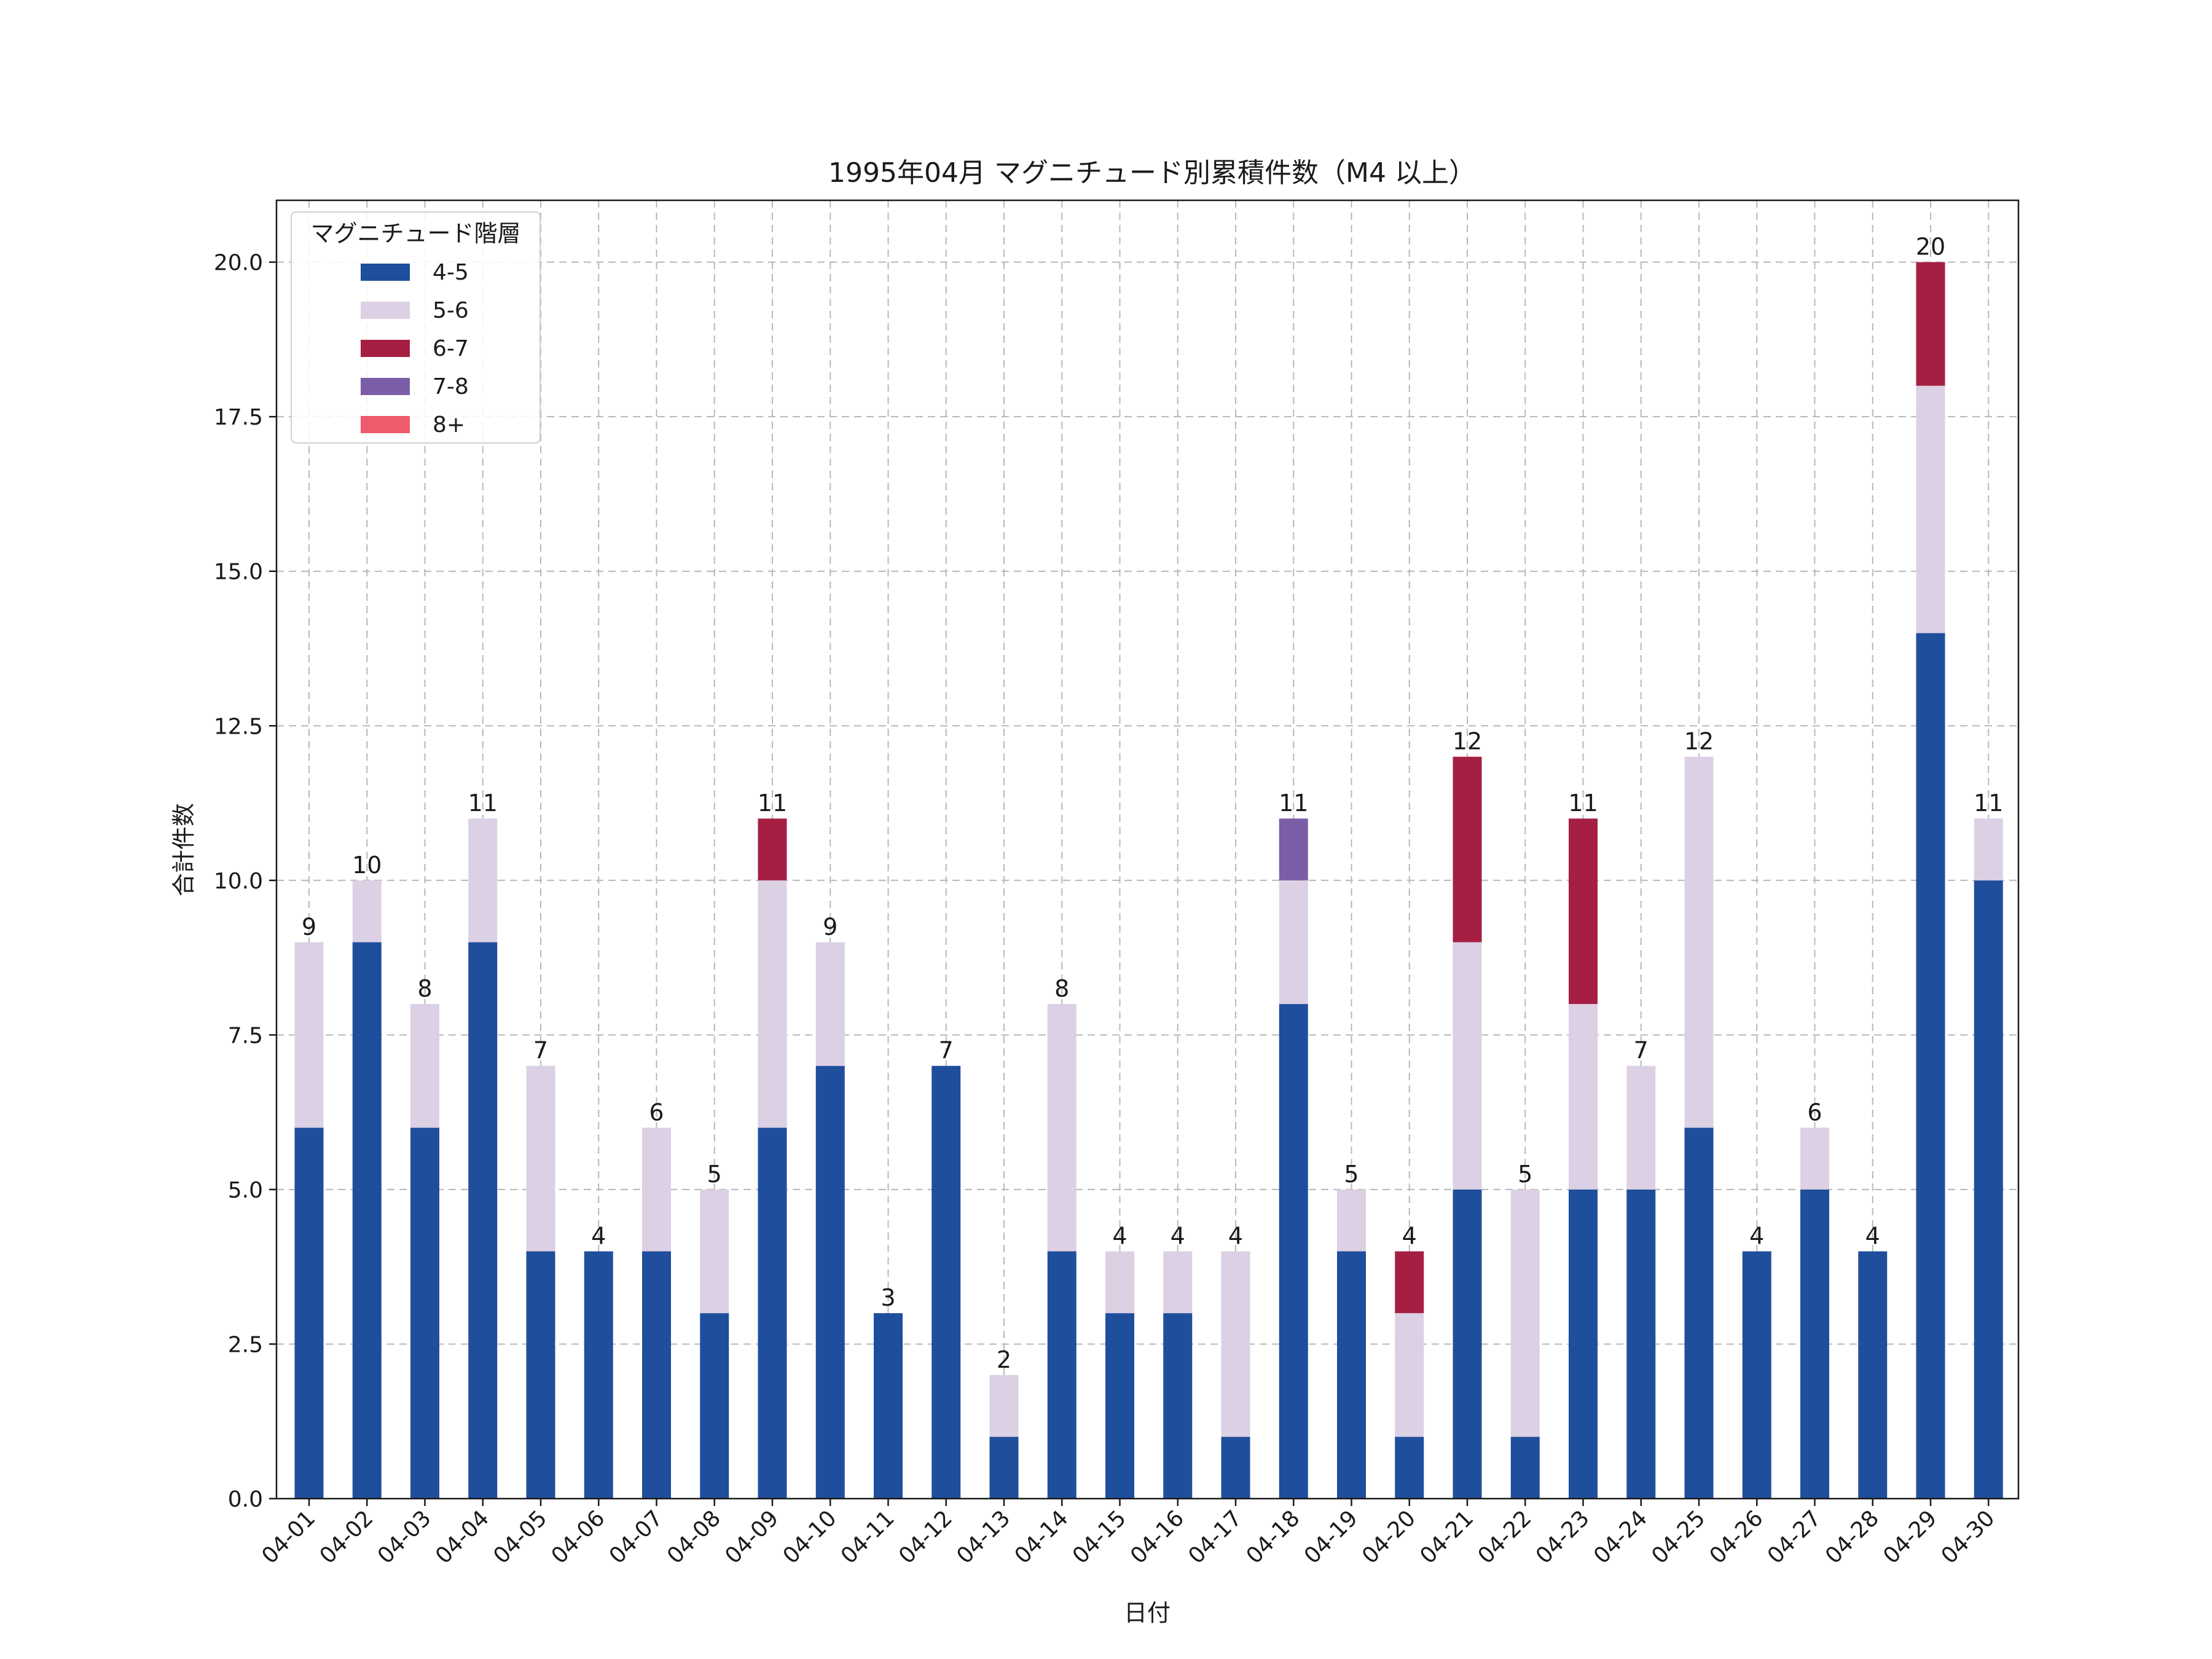 Image resolution: width=2212 pixels, height=1659 pixels. I want to click on x-tick-label: 04-30, so click(1968, 1537).